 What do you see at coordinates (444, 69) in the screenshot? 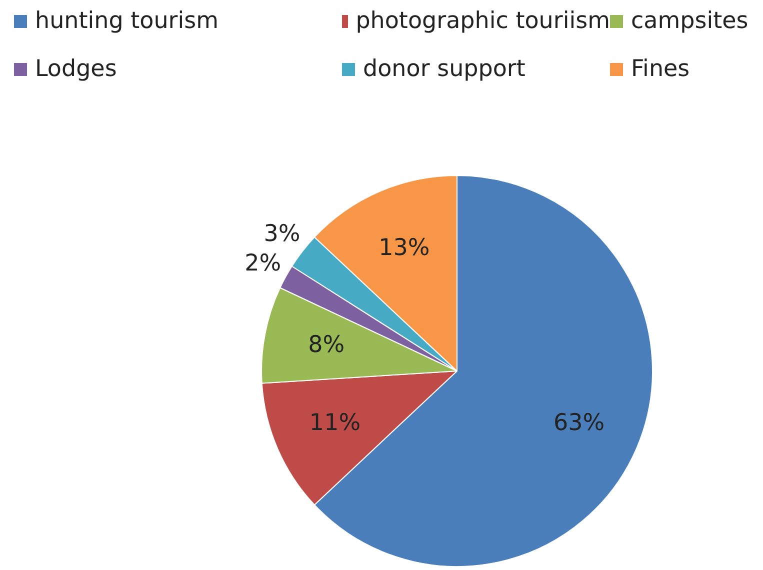
I see `legend-label: donor support` at bounding box center [444, 69].